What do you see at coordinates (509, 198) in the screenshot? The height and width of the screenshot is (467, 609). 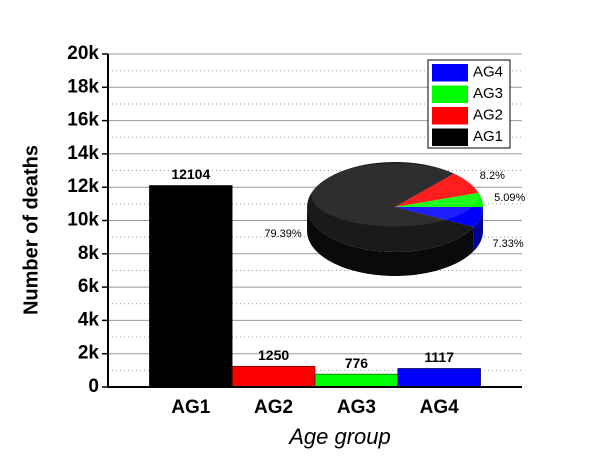 I see `pie-value-label: 5.09%` at bounding box center [509, 198].